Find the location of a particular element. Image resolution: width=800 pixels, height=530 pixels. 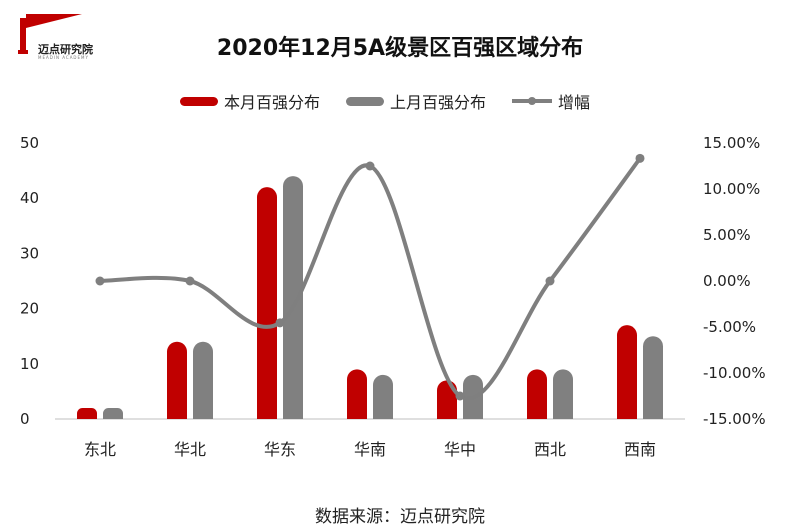

chart-legend: 本月百强分布 上月百强分布 增幅 is located at coordinates (398, 101).